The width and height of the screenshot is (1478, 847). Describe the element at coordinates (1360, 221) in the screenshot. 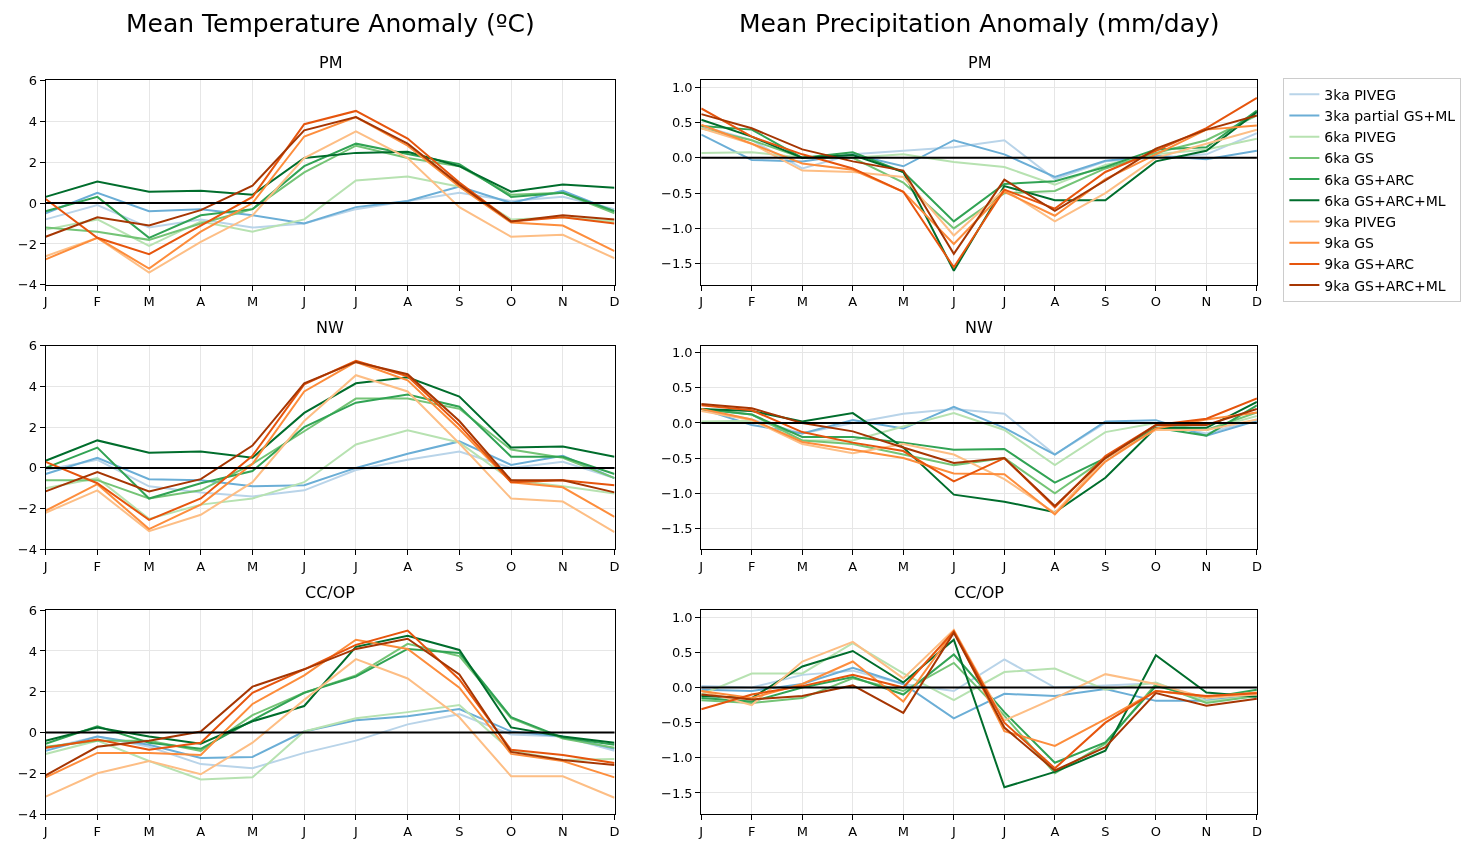

I see `legend-label: 9ka PIVEG` at that location.